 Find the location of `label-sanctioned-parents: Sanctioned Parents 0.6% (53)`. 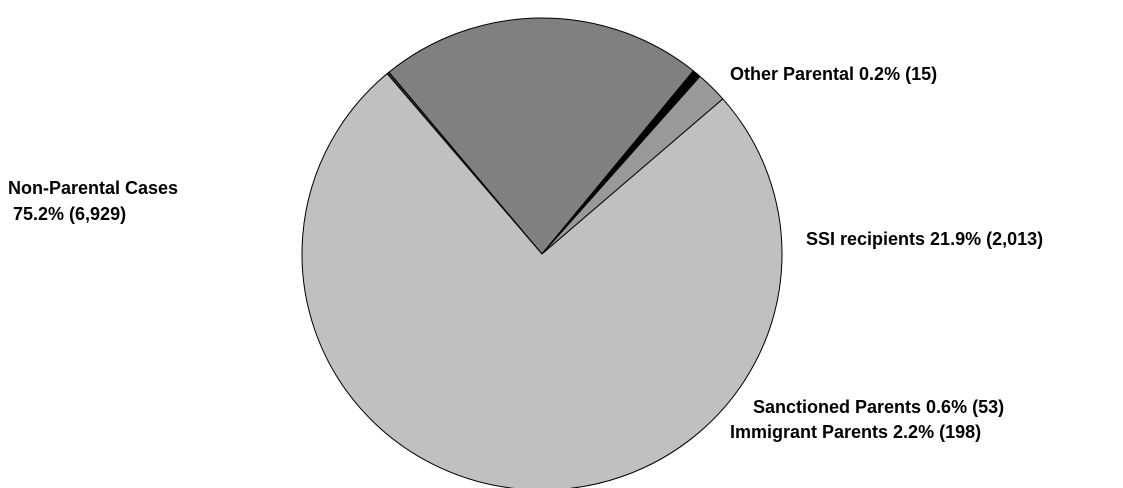

label-sanctioned-parents: Sanctioned Parents 0.6% (53) is located at coordinates (878, 407).